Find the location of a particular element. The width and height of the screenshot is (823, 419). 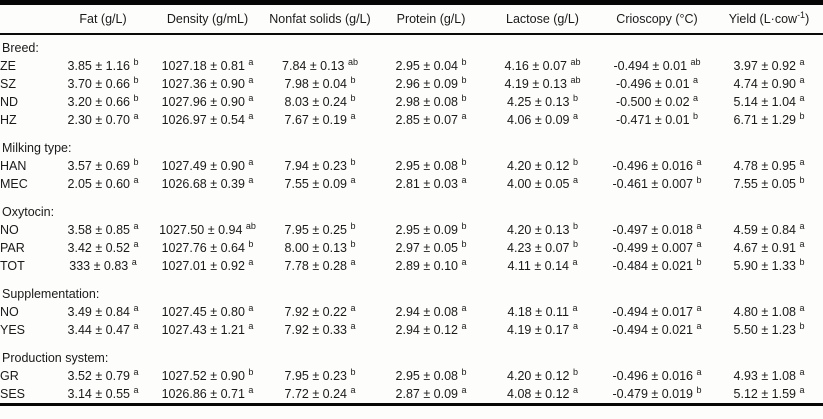

value-cell: -0.499 ± 0.007 a is located at coordinates (657, 248).